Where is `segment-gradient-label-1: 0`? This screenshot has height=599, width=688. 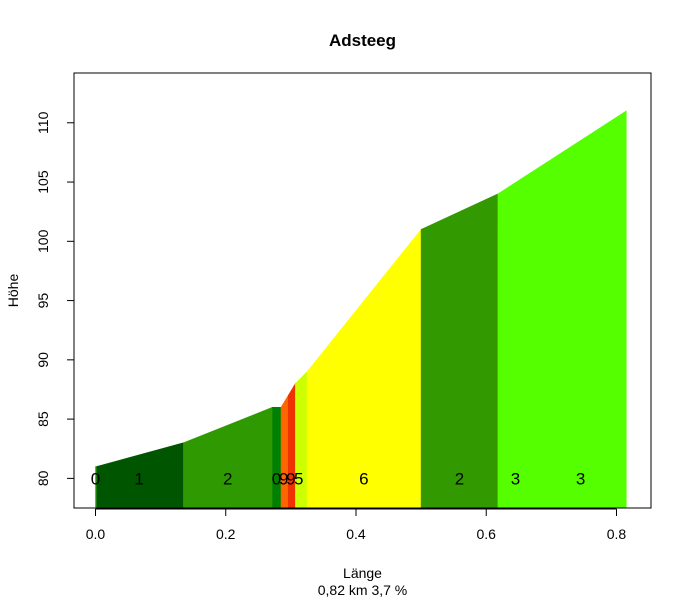 segment-gradient-label-1: 0 is located at coordinates (95, 478).